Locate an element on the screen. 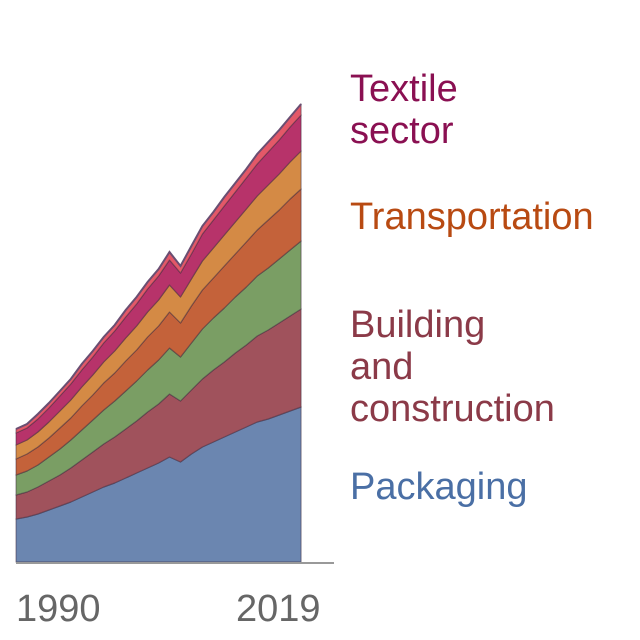  series-label-packaging: Packaging is located at coordinates (439, 487).